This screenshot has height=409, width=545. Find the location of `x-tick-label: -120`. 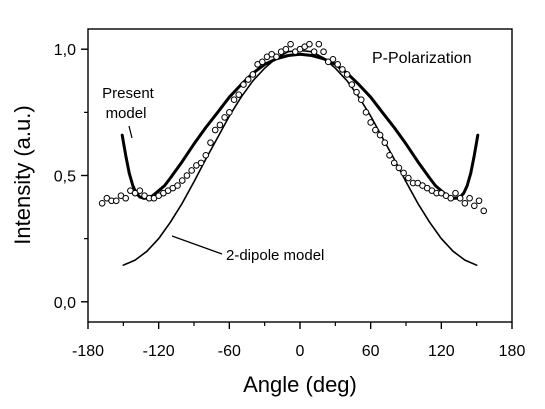

x-tick-label: -120 is located at coordinates (159, 351).